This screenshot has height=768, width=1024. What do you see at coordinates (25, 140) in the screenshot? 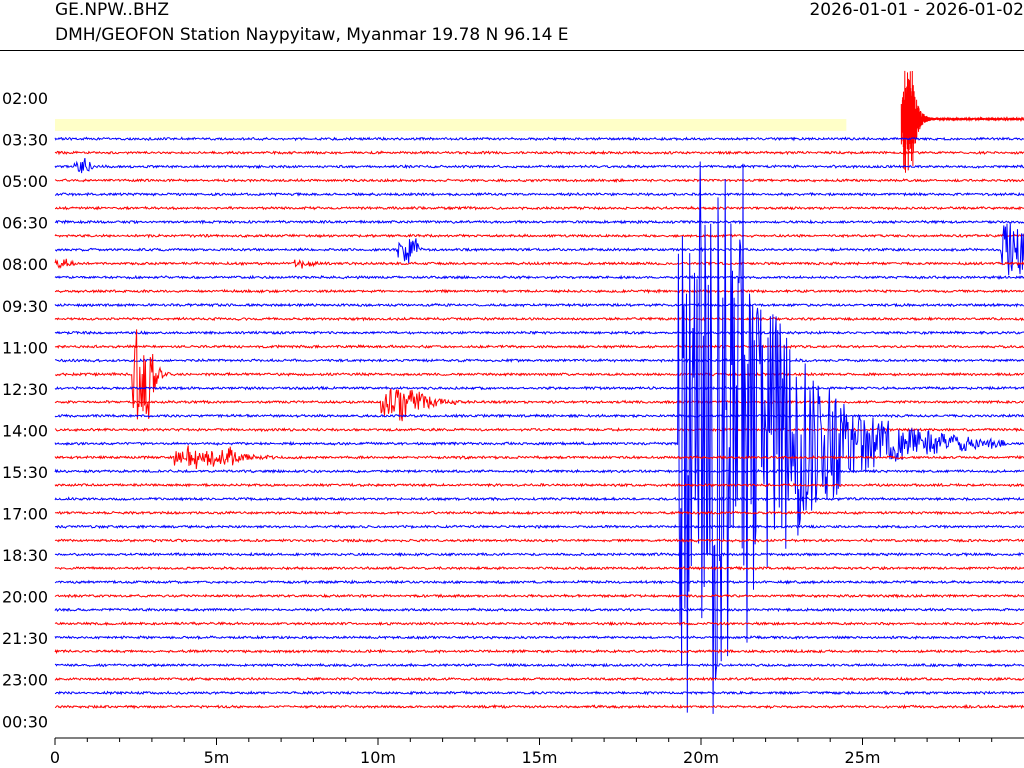
I see `y-tick-label: 03:30` at bounding box center [25, 140].